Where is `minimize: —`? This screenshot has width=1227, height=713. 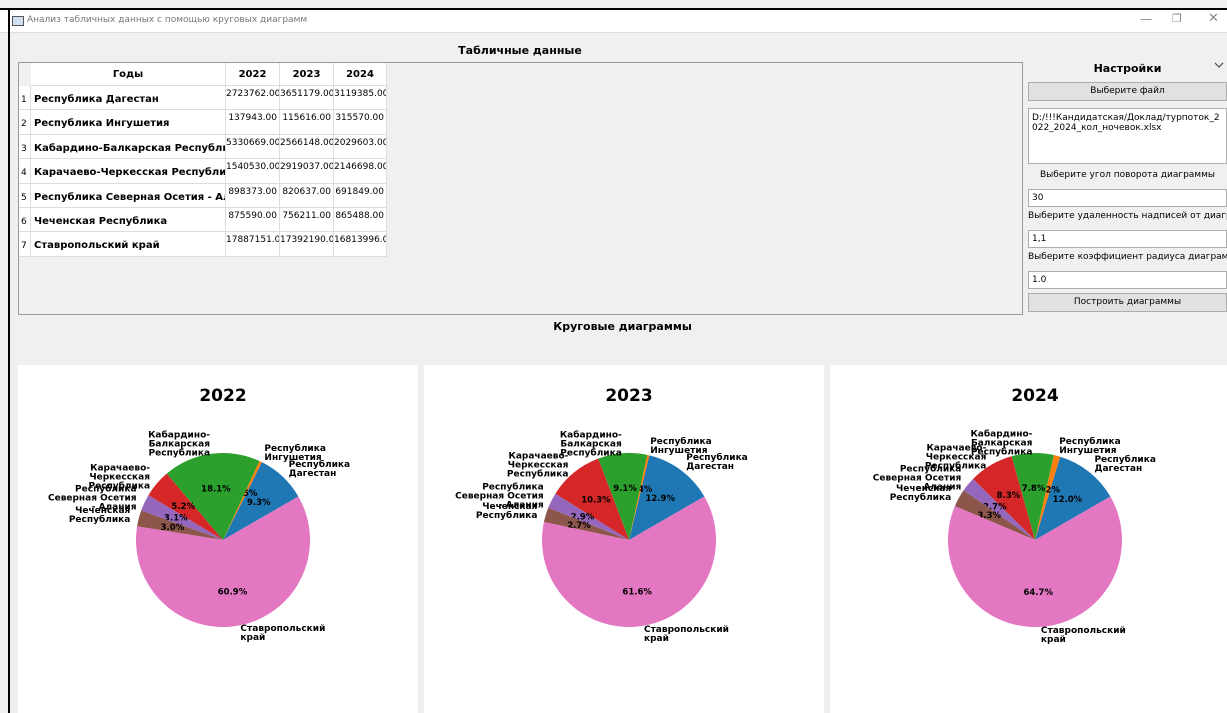
minimize: — is located at coordinates (1146, 19).